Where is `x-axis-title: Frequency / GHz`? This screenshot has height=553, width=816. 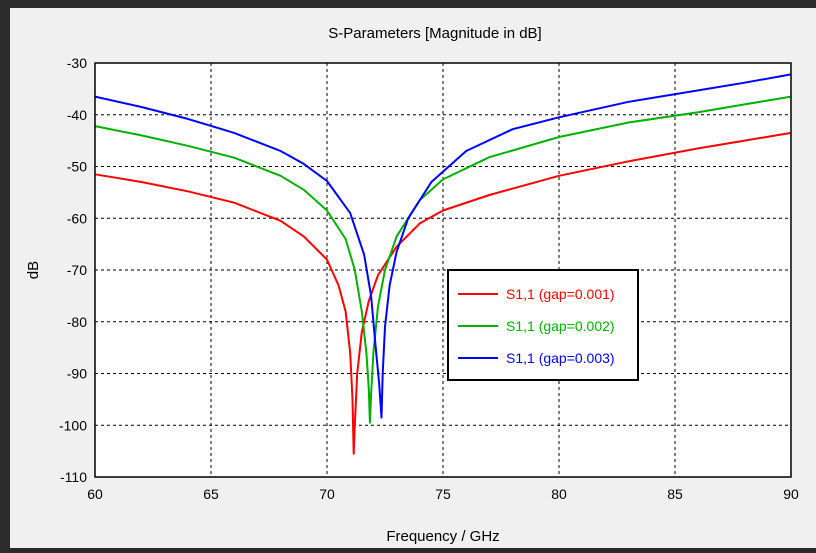
x-axis-title: Frequency / GHz is located at coordinates (442, 536).